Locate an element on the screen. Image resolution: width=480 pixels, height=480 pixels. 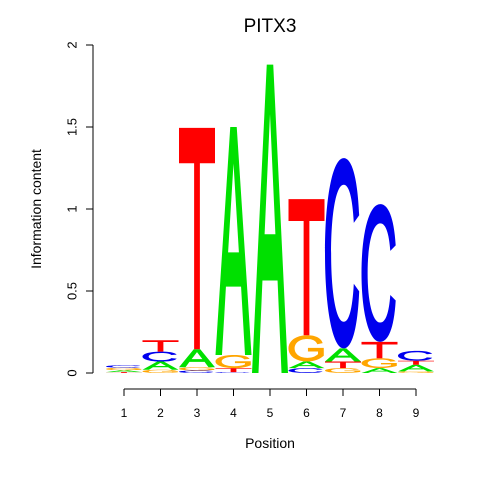
y-tick-label: 2 is located at coordinates (71, 44).